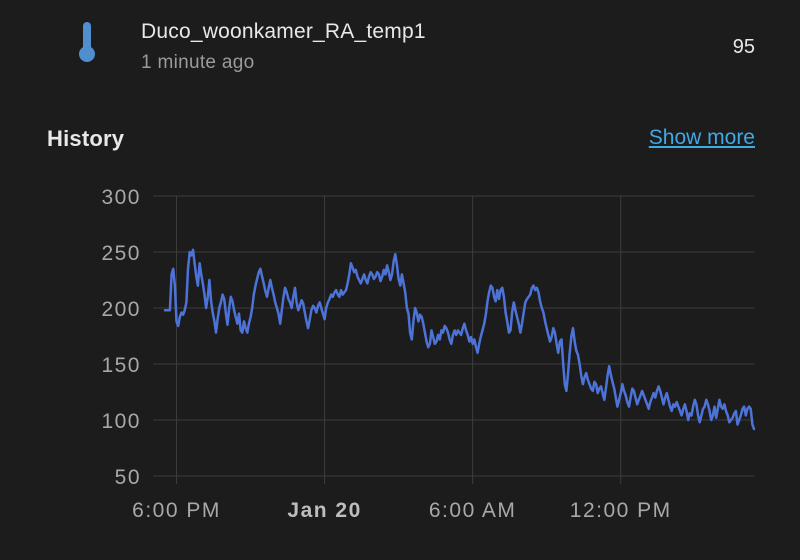 This screenshot has width=800, height=560. What do you see at coordinates (121, 253) in the screenshot?
I see `y-tick-label: 250` at bounding box center [121, 253].